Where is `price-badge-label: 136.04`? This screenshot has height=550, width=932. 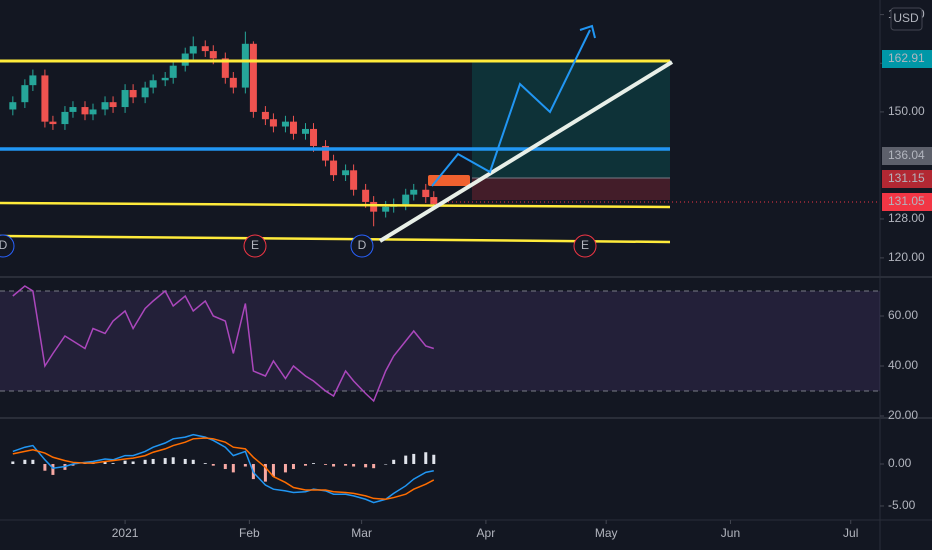
price-badge-label: 136.04 is located at coordinates (906, 155).